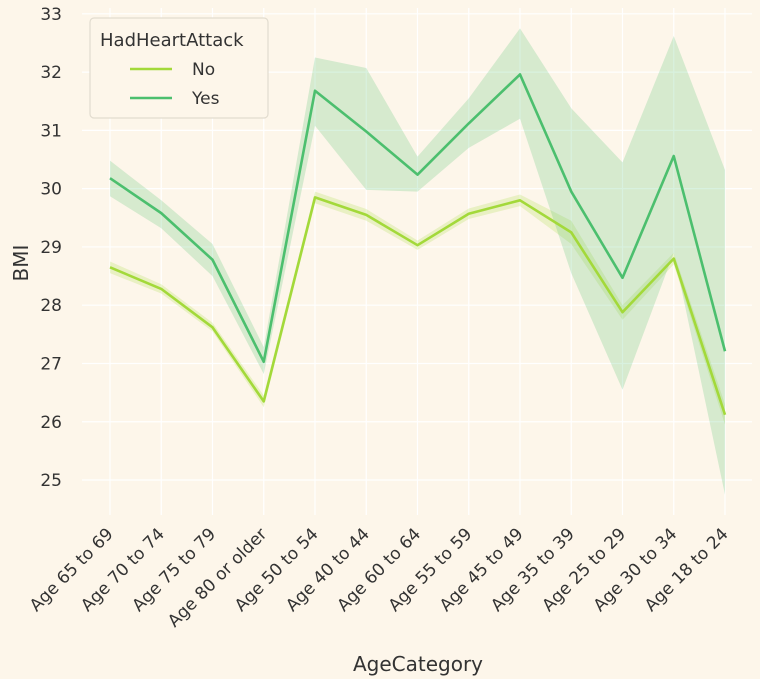 The image size is (760, 679). Describe the element at coordinates (51, 306) in the screenshot. I see `y-tick-label: 28` at that location.